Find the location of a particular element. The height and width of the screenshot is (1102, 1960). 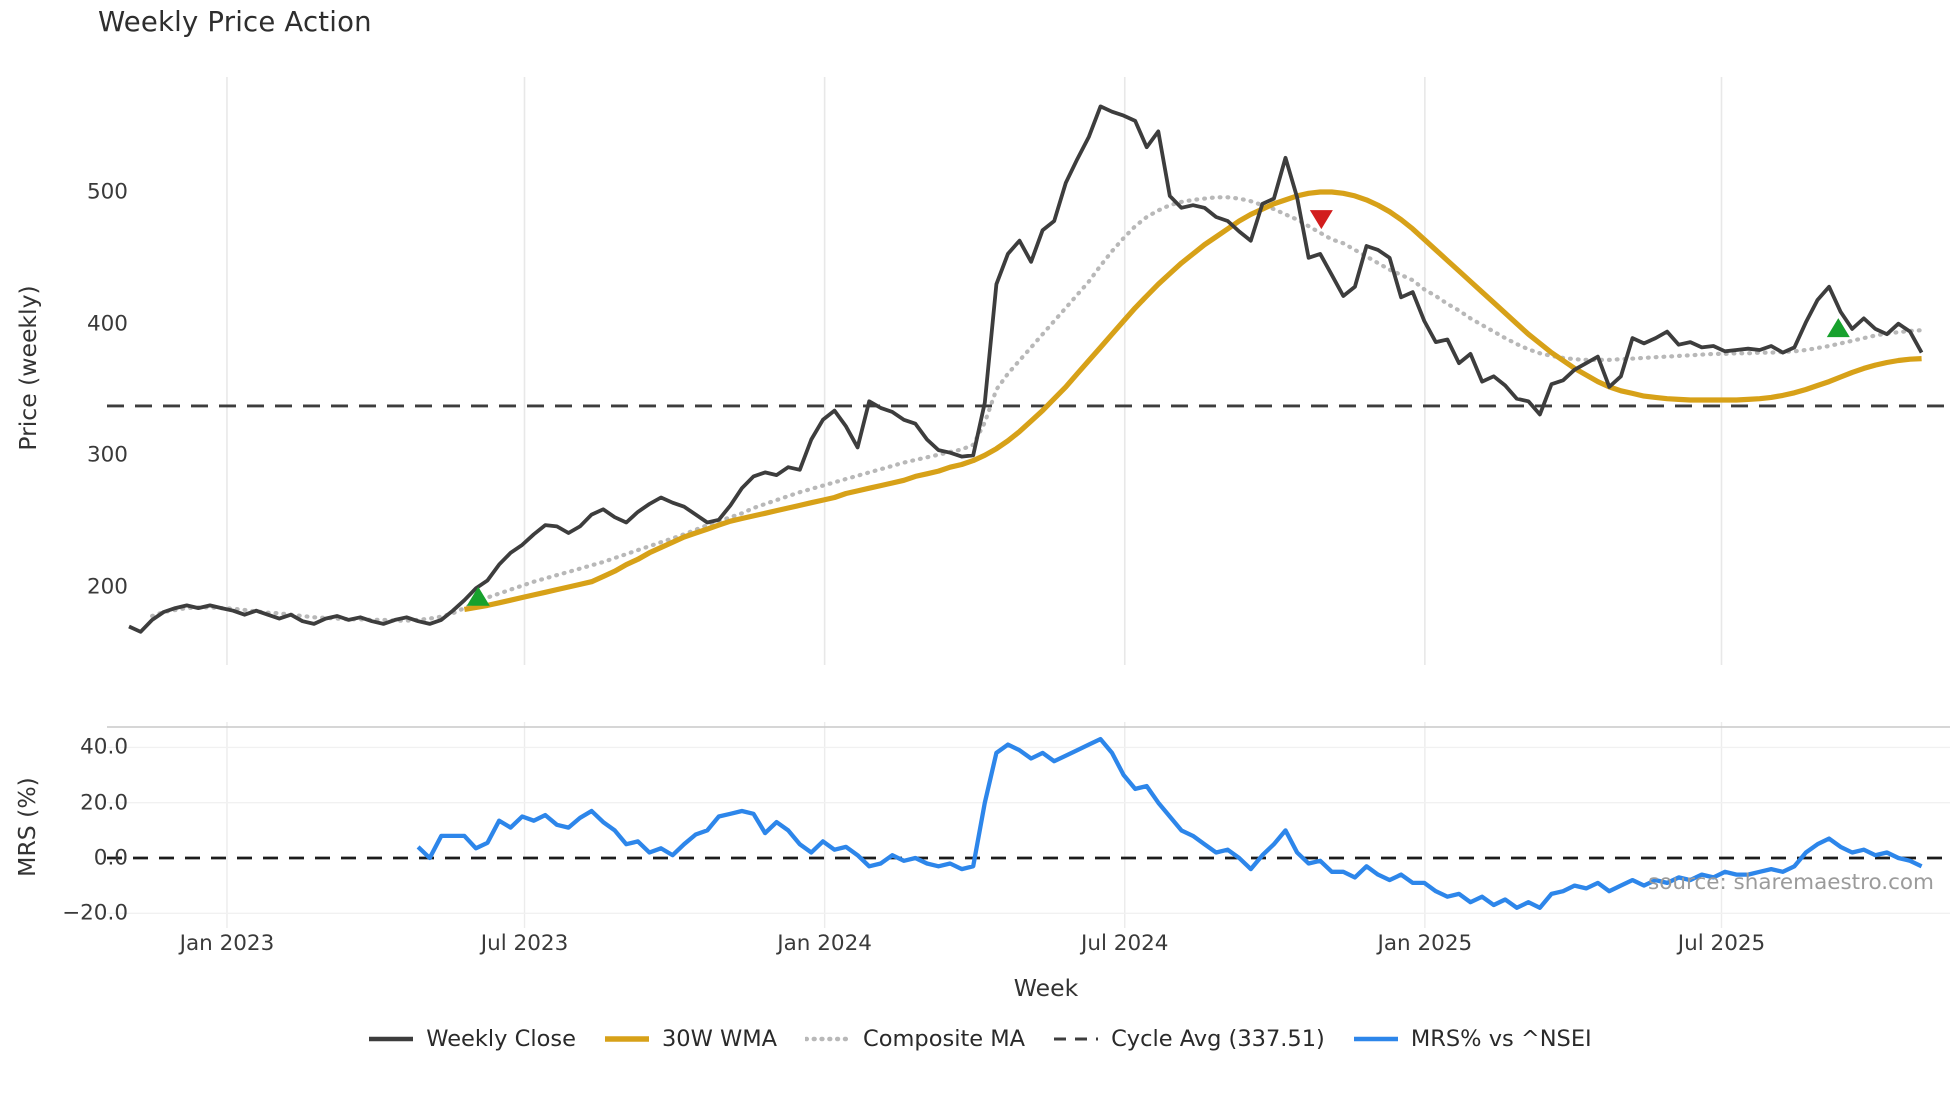

legend-item-30w-wma: 30W WMA is located at coordinates (690, 1039).